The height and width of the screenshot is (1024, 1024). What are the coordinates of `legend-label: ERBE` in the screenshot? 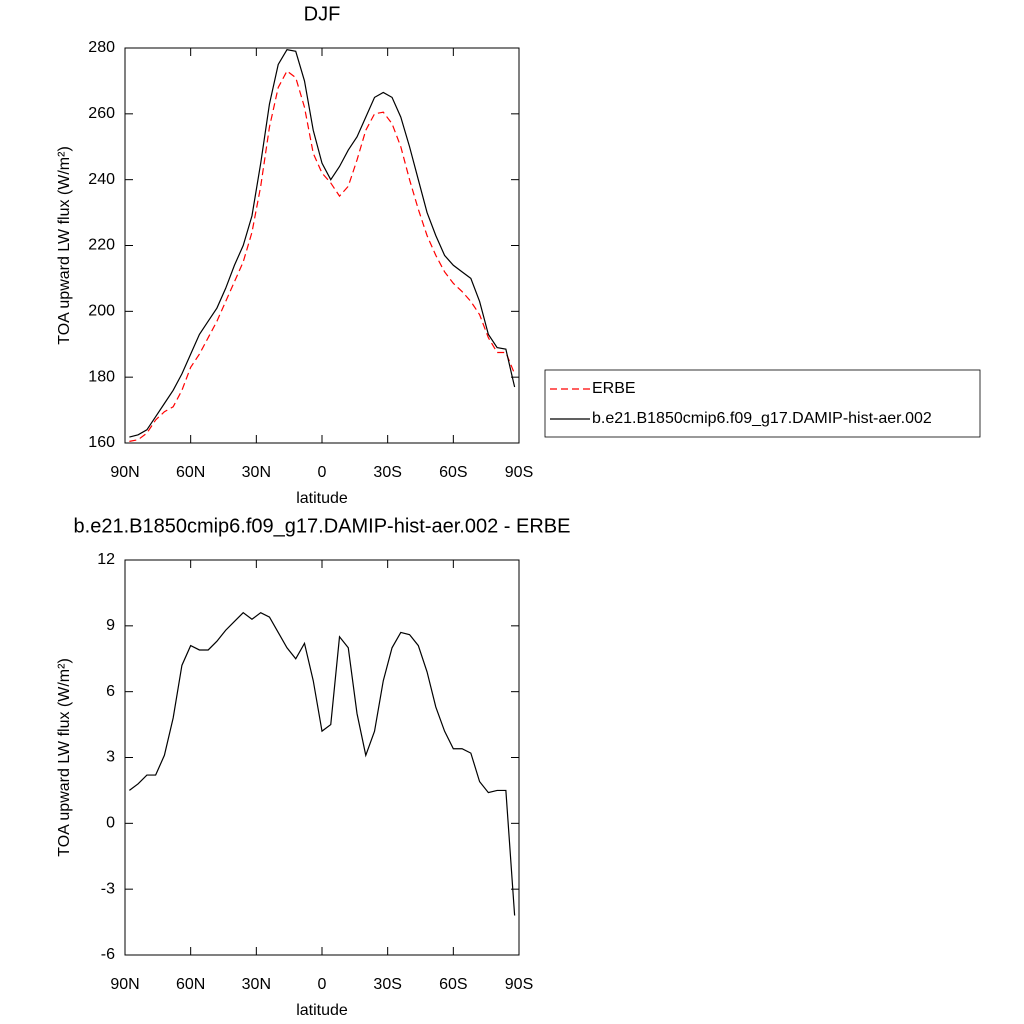 It's located at (614, 388).